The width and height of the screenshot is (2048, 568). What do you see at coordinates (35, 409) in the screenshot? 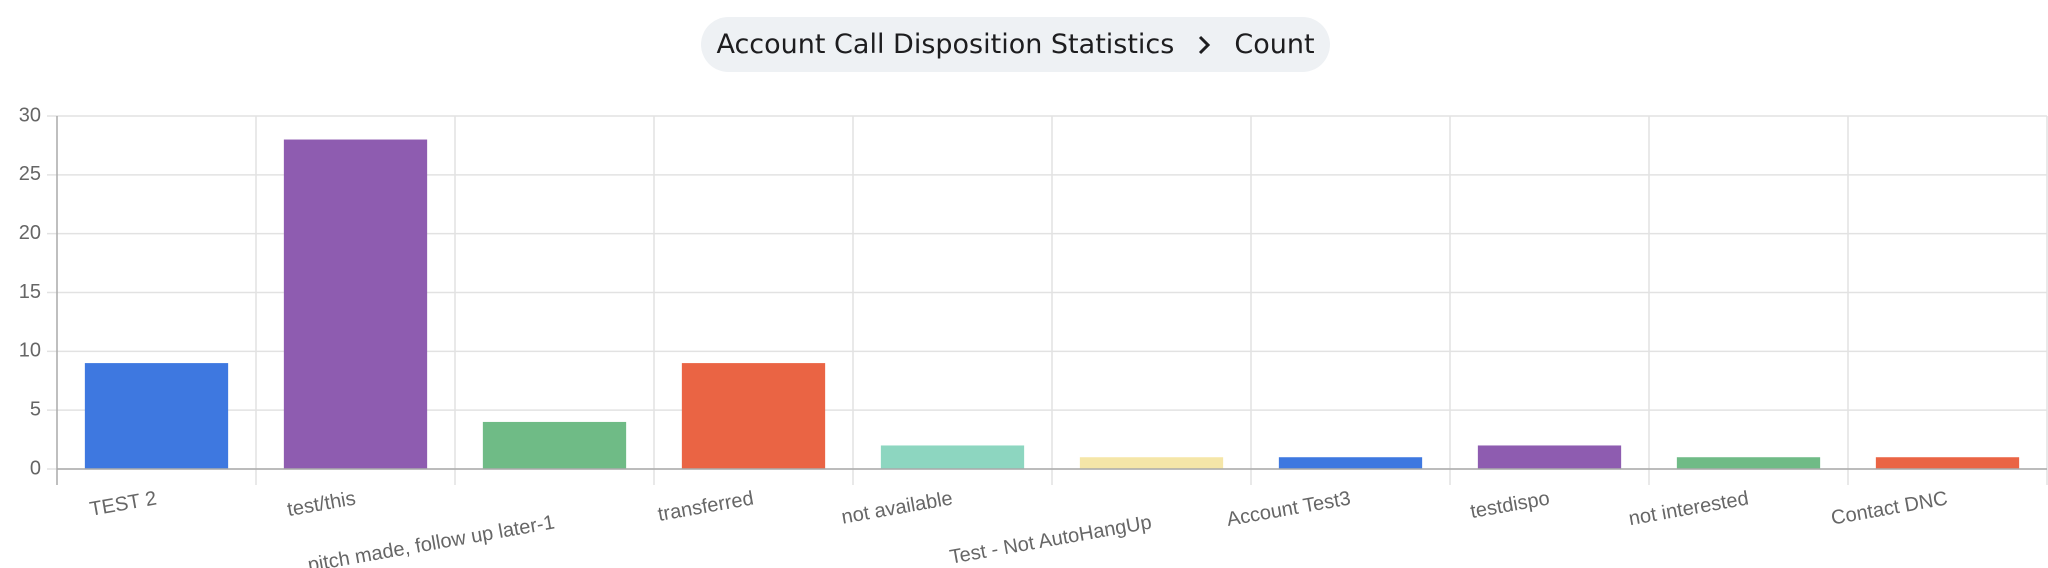
I see `y-tick-label: 5` at bounding box center [35, 409].